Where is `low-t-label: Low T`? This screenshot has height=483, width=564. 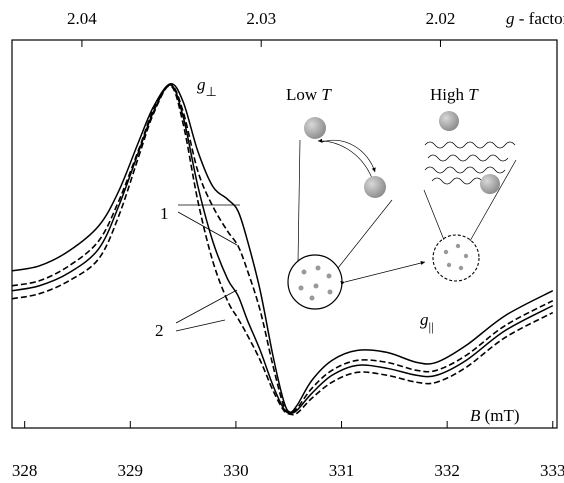 low-t-label: Low T is located at coordinates (309, 94).